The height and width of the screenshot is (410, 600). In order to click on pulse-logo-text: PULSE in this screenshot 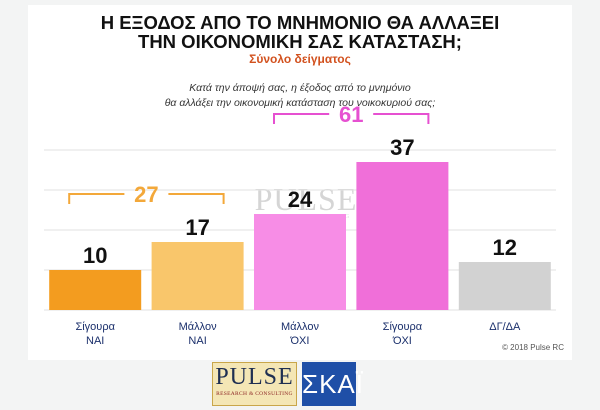, I will do `click(254, 377)`.